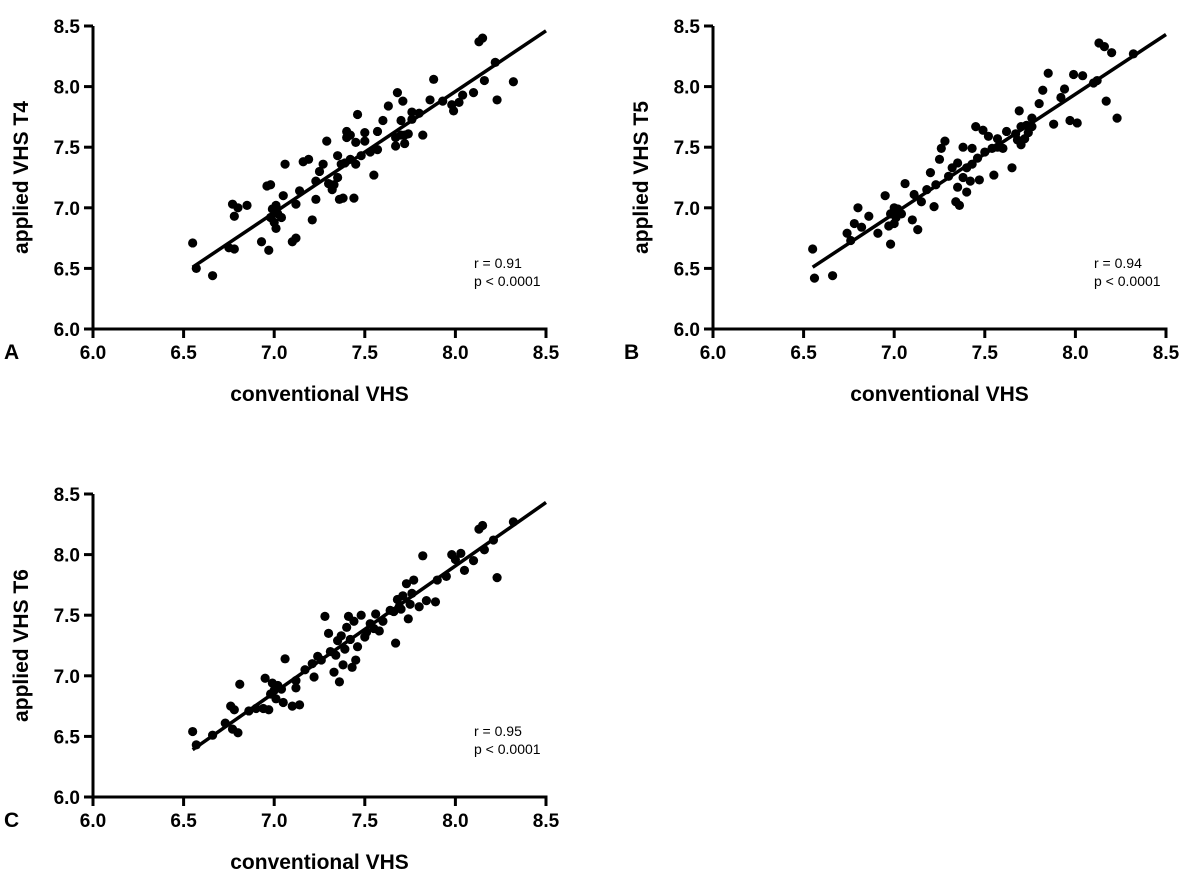 The image size is (1183, 888). Describe the element at coordinates (274, 821) in the screenshot. I see `x-tick-label: 7.0` at that location.